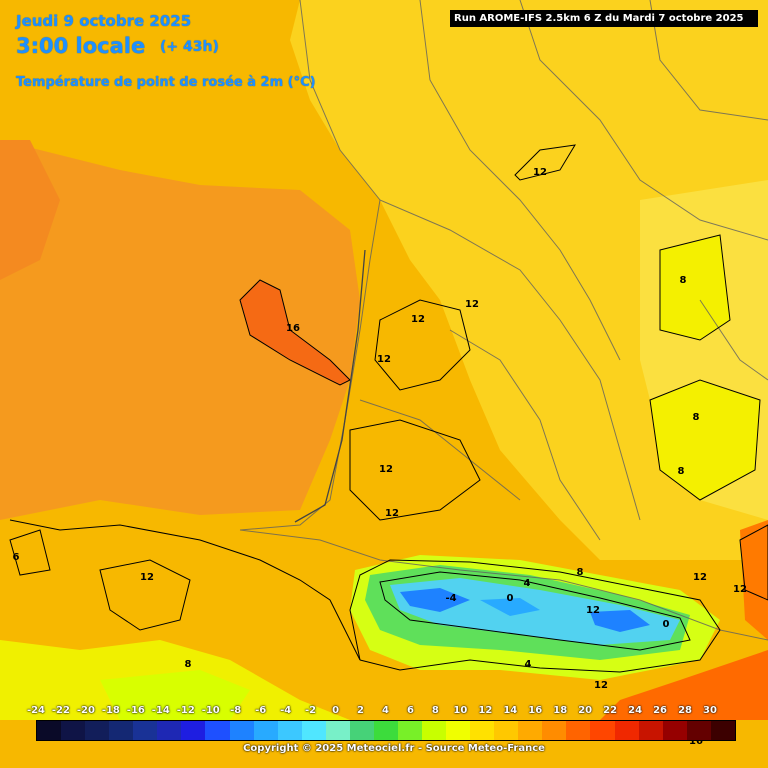  Describe the element at coordinates (36, 710) in the screenshot. I see `legend-tick-label: -24` at that location.